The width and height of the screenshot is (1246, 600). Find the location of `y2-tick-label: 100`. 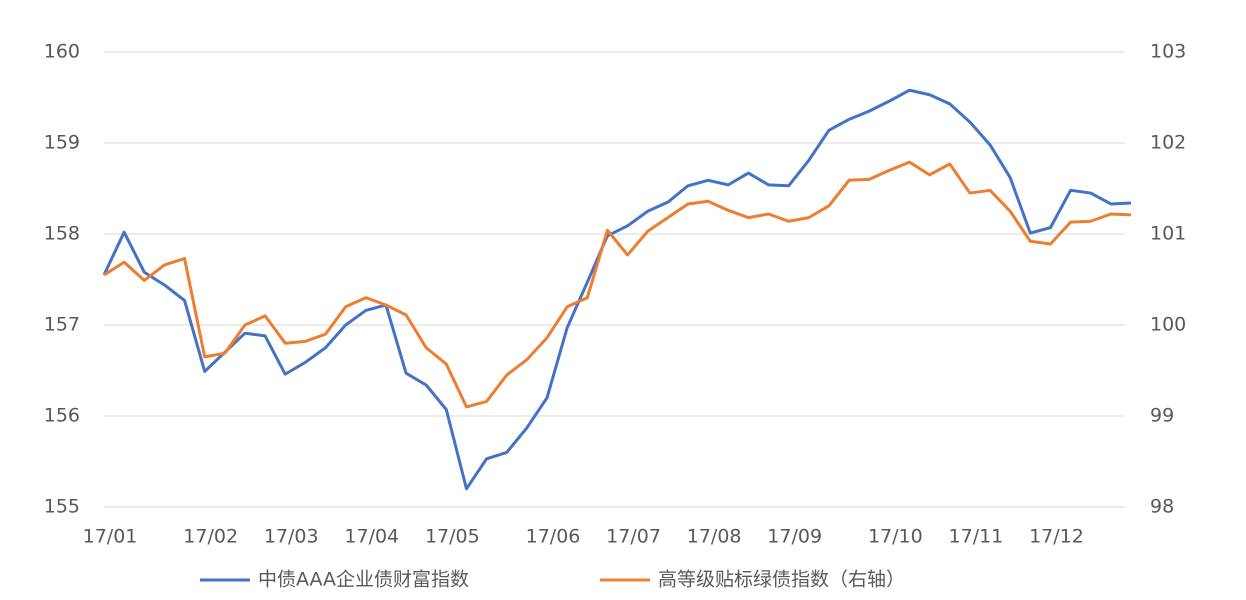

y2-tick-label: 100 is located at coordinates (1168, 325).